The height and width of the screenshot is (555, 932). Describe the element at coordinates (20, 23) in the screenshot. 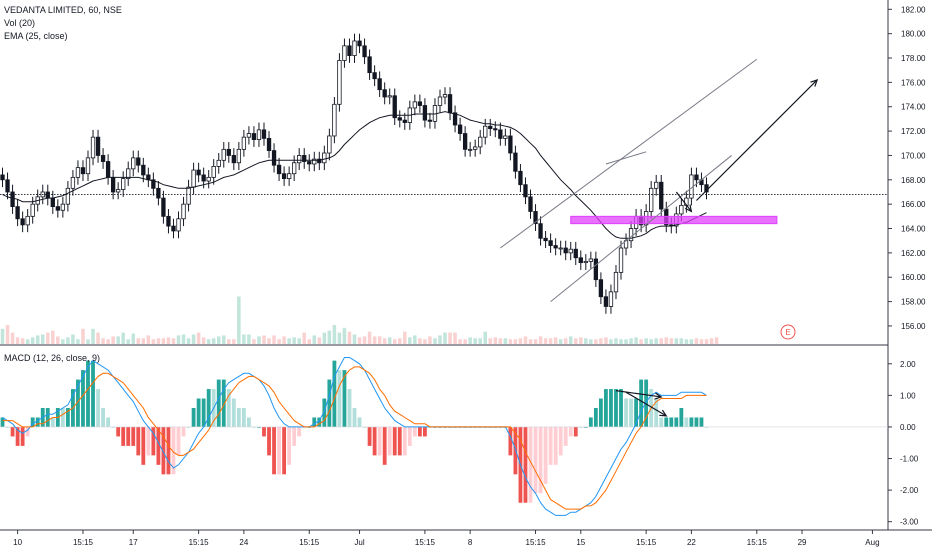

I see `legend-vol: Vol (20)` at that location.